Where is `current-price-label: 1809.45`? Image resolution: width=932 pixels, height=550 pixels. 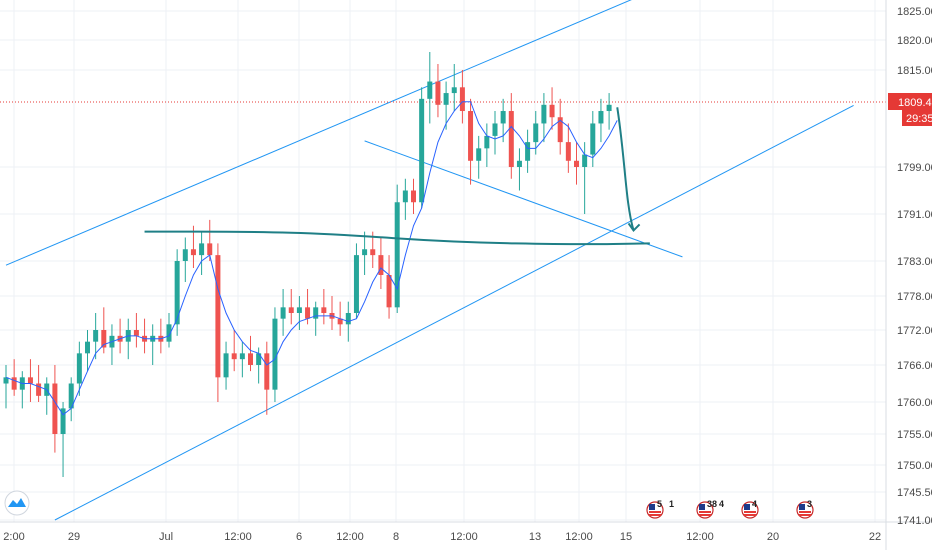 current-price-label: 1809.45 is located at coordinates (915, 103).